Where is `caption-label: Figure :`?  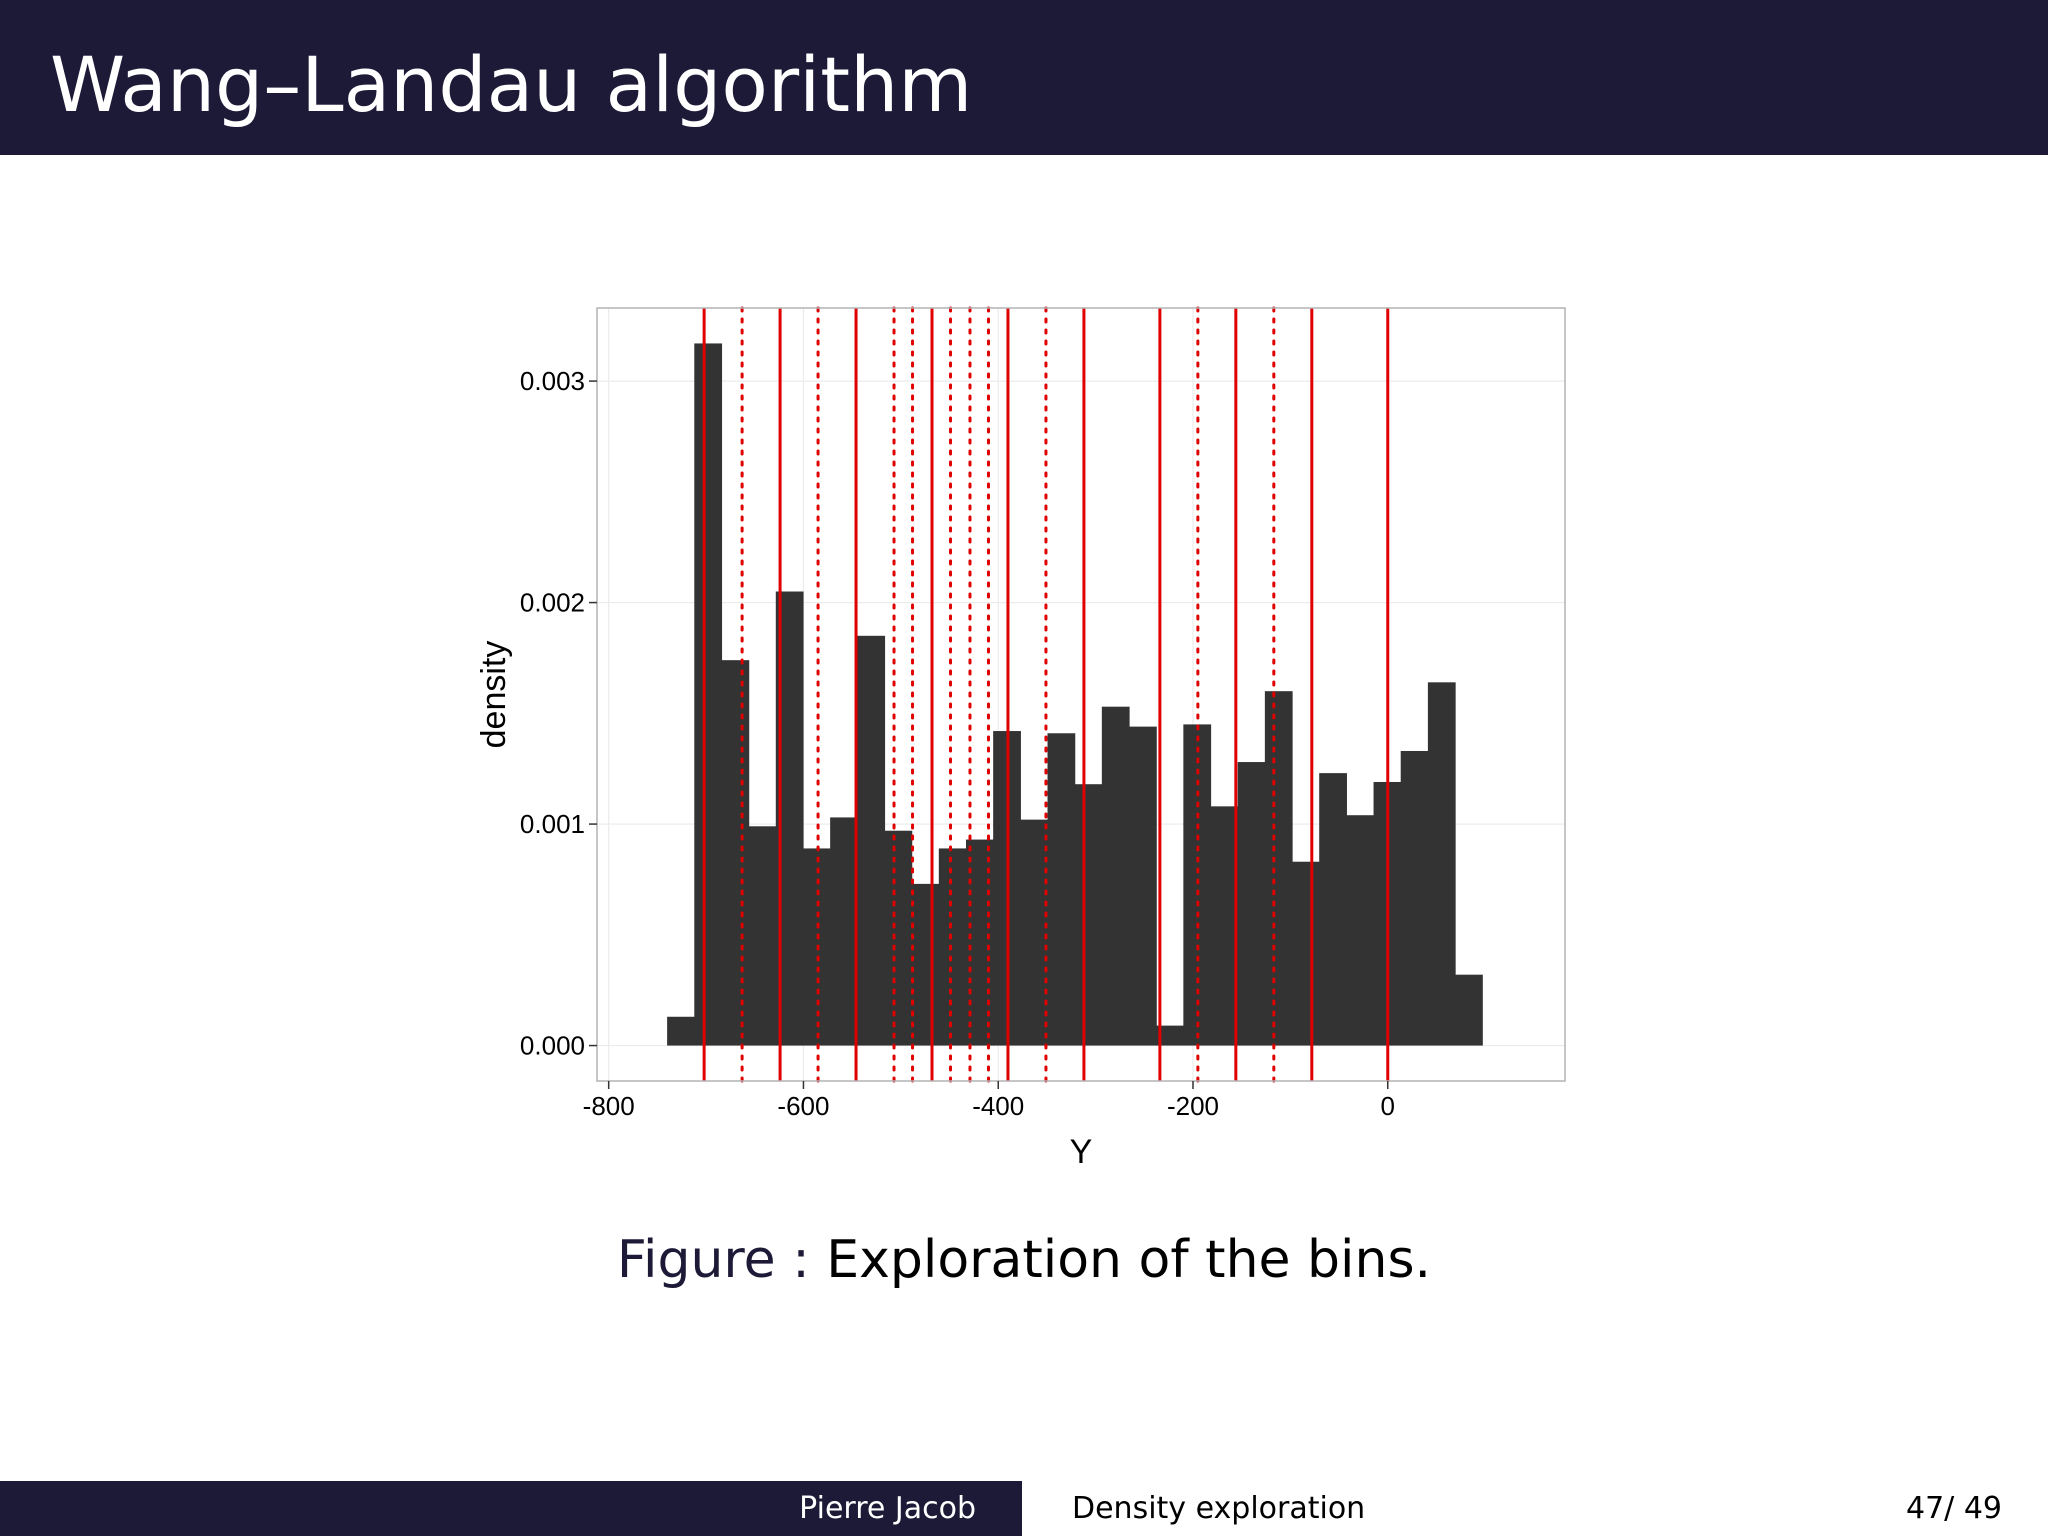
caption-label: Figure : is located at coordinates (713, 1260).